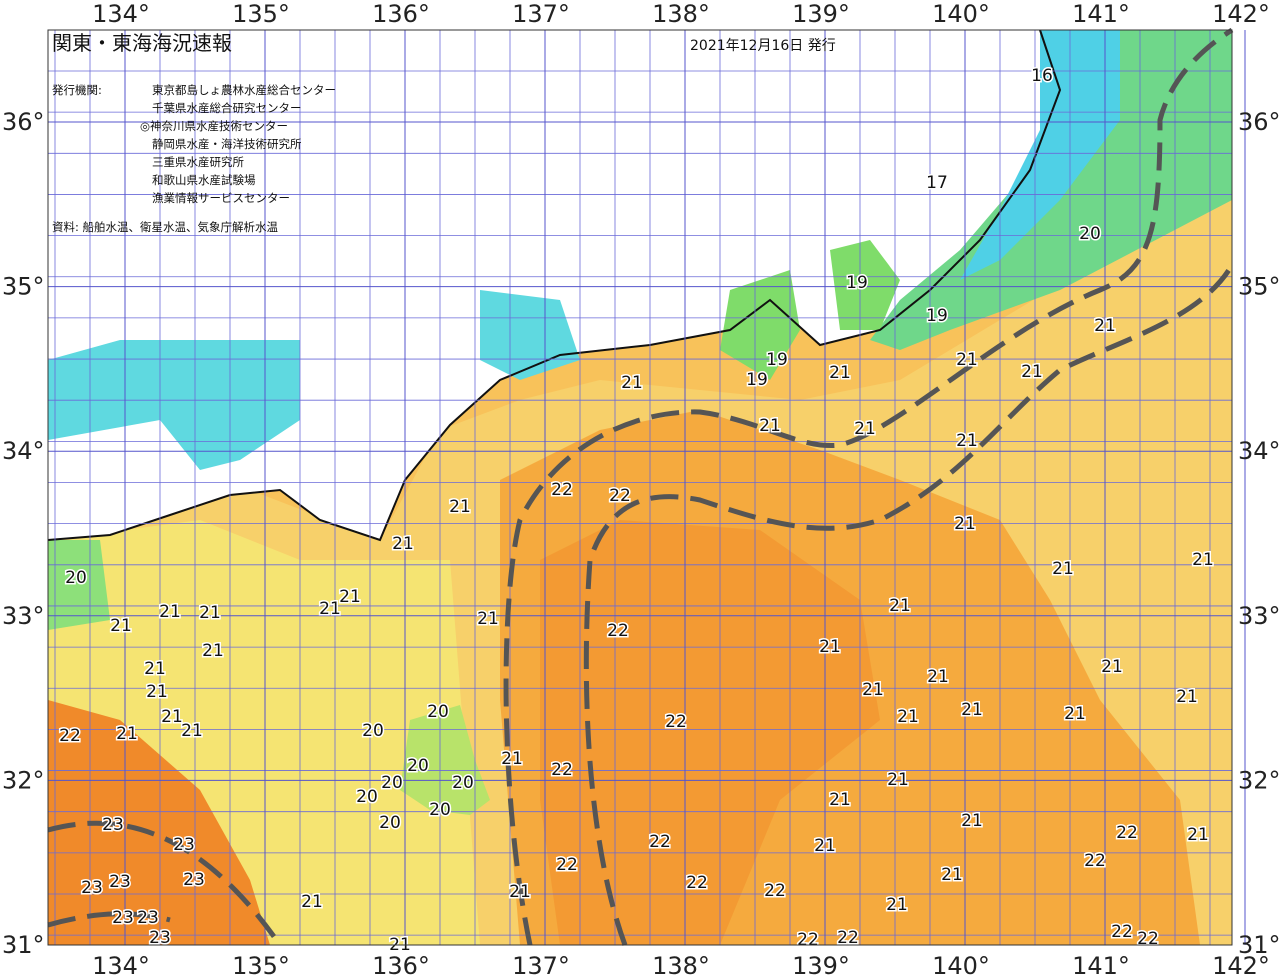  Describe the element at coordinates (445, 760) in the screenshot. I see `sea-cool-patch` at that location.